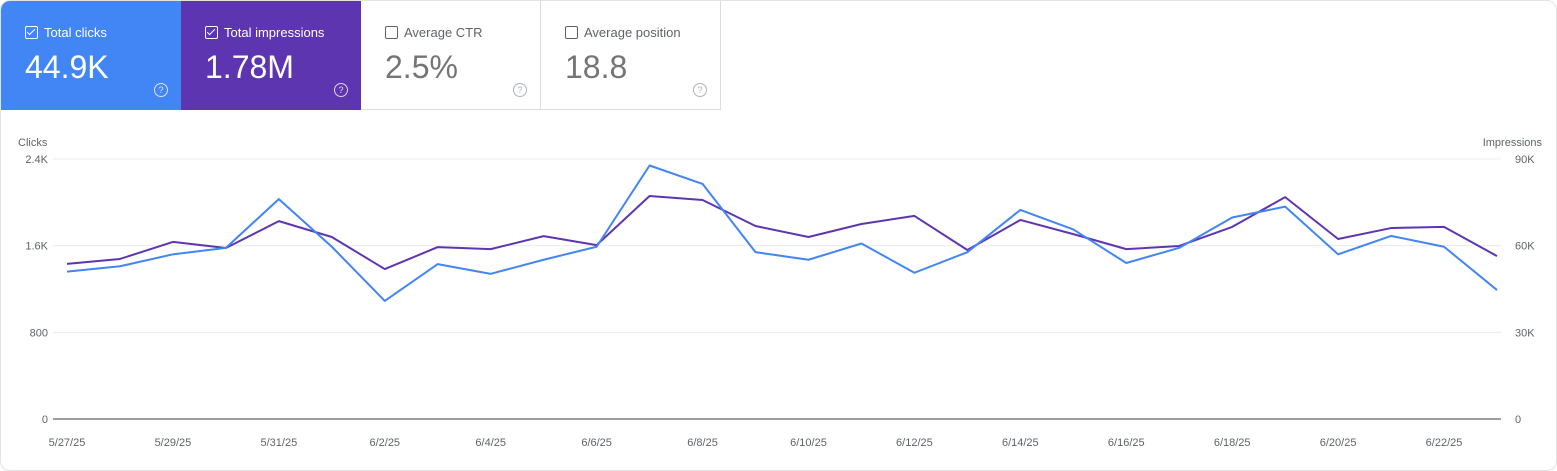 Image resolution: width=1557 pixels, height=471 pixels. Describe the element at coordinates (67, 443) in the screenshot. I see `x-tick-label: 5/27/25` at that location.